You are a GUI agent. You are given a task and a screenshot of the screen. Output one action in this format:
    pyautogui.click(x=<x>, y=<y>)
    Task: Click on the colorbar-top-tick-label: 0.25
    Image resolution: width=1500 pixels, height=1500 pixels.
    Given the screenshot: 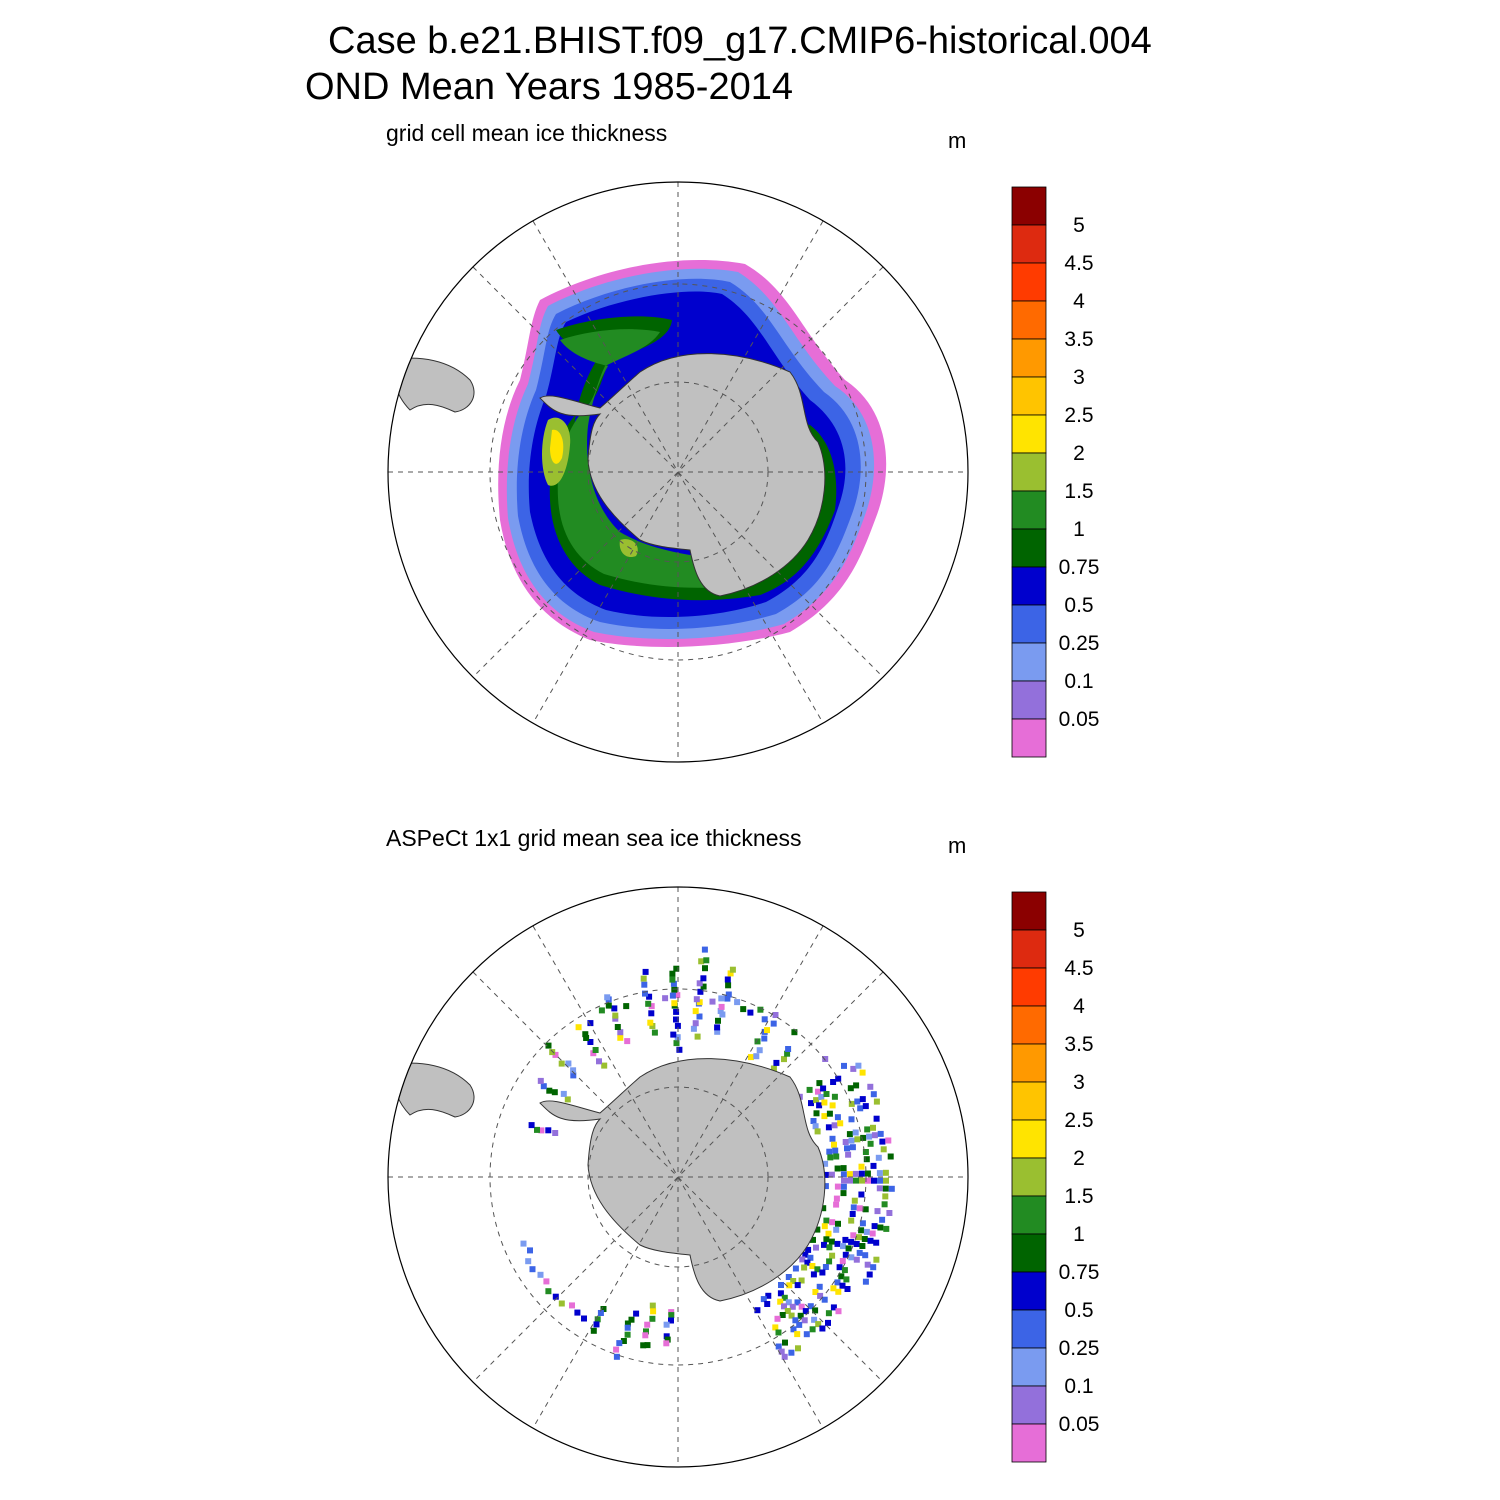 What is the action you would take?
    pyautogui.click(x=1079, y=643)
    